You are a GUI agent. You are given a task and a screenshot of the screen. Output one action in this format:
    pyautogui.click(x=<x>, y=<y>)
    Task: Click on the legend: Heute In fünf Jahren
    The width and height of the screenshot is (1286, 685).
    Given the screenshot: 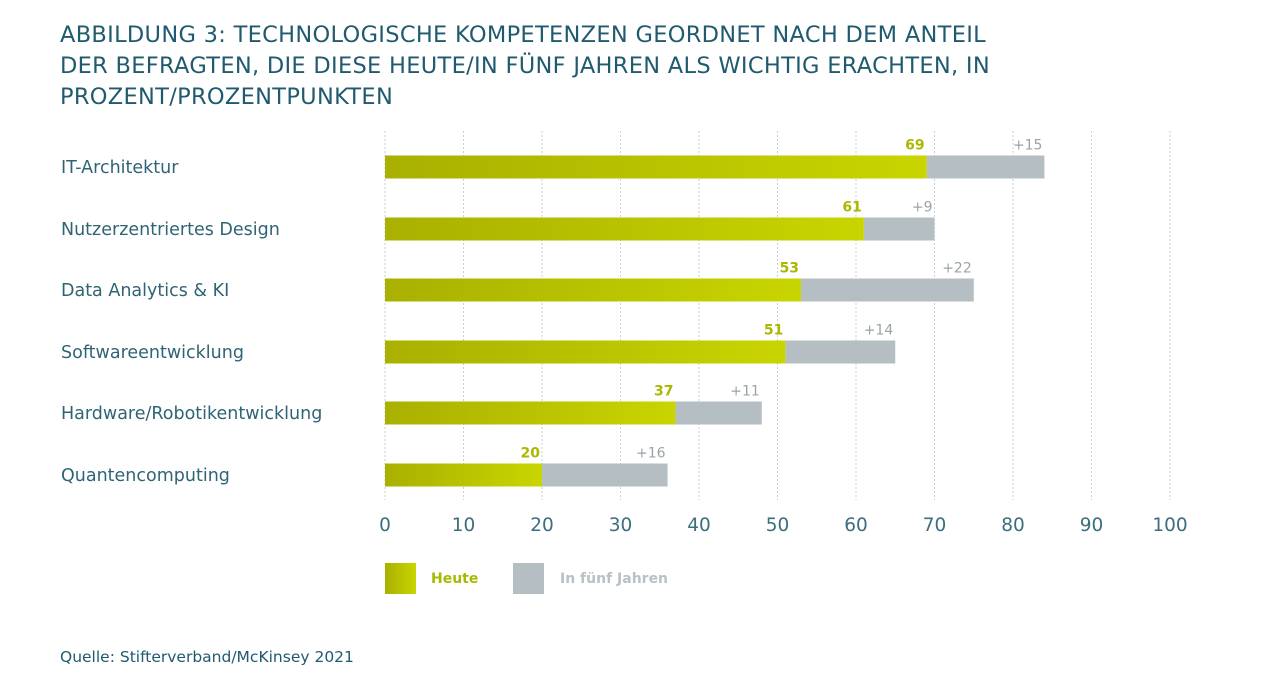 What is the action you would take?
    pyautogui.click(x=526, y=578)
    